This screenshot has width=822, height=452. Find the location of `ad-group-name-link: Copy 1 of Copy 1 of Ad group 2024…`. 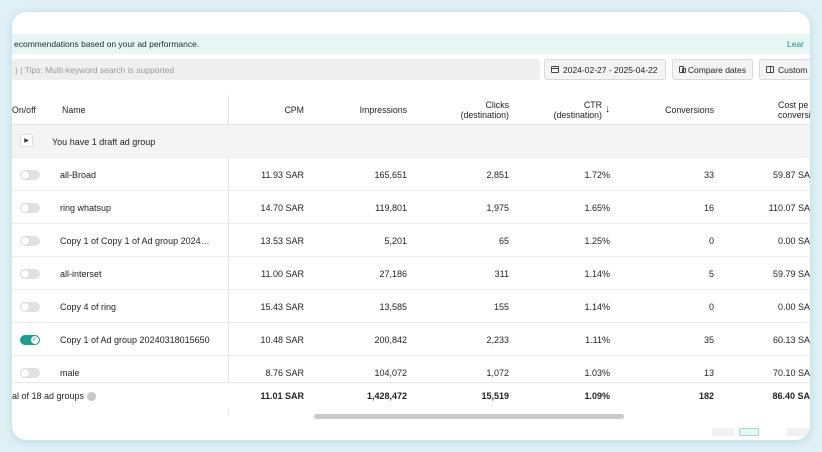

ad-group-name-link: Copy 1 of Copy 1 of Ad group 2024… is located at coordinates (135, 240).